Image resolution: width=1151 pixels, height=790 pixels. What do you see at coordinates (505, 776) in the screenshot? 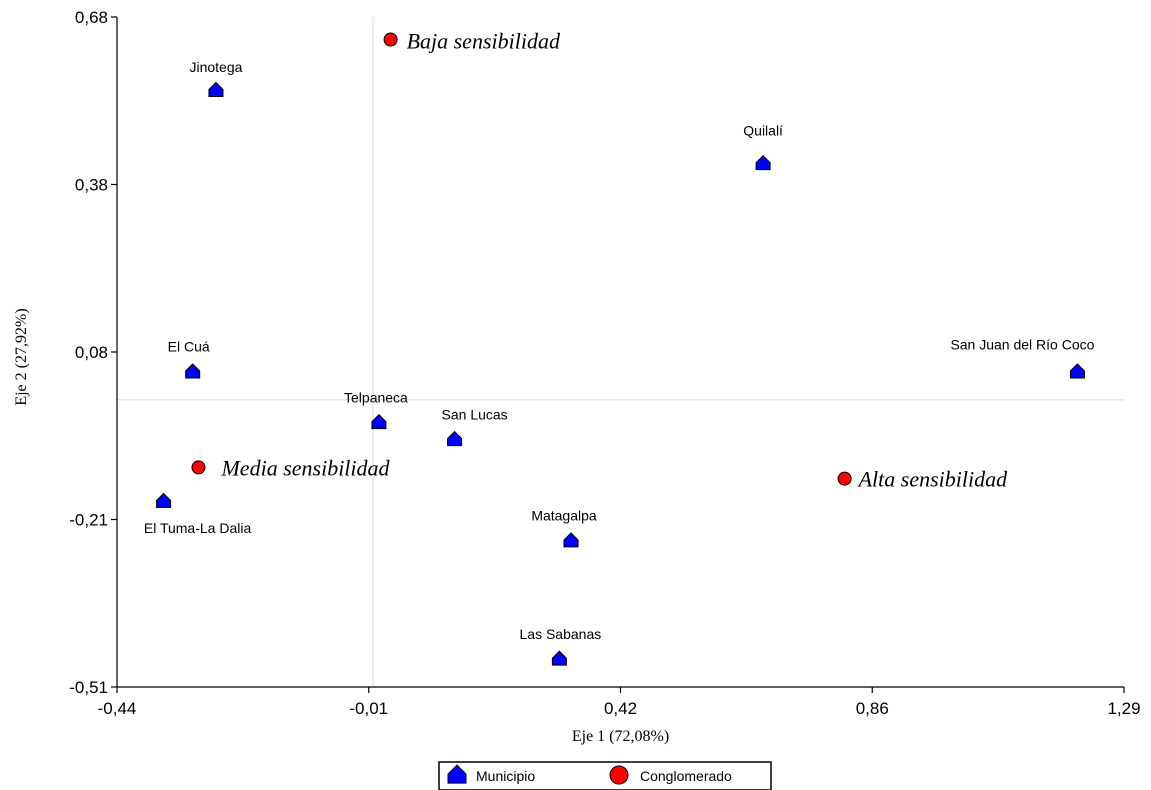
I see `legend-label-municipio: Municipio` at bounding box center [505, 776].